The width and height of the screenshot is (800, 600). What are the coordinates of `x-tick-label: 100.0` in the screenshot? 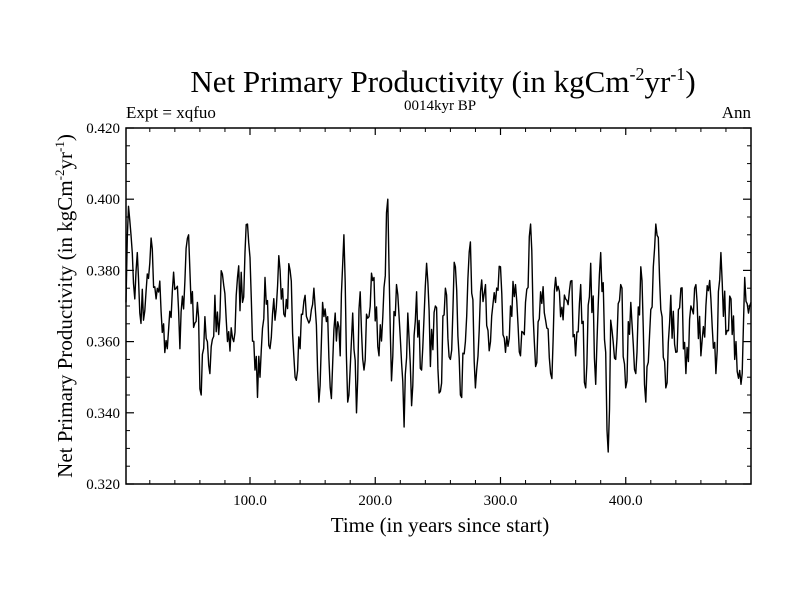 It's located at (250, 501).